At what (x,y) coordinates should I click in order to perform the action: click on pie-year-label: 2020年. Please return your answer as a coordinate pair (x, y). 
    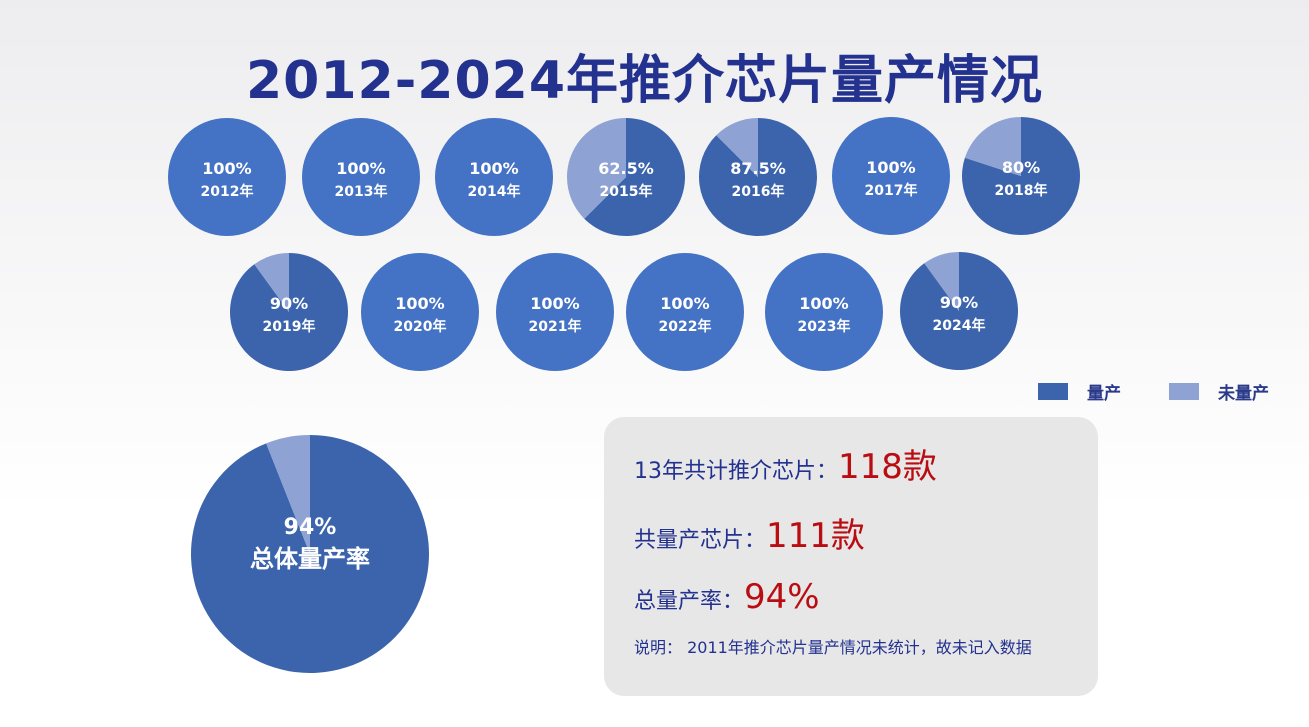
    Looking at the image, I should click on (420, 326).